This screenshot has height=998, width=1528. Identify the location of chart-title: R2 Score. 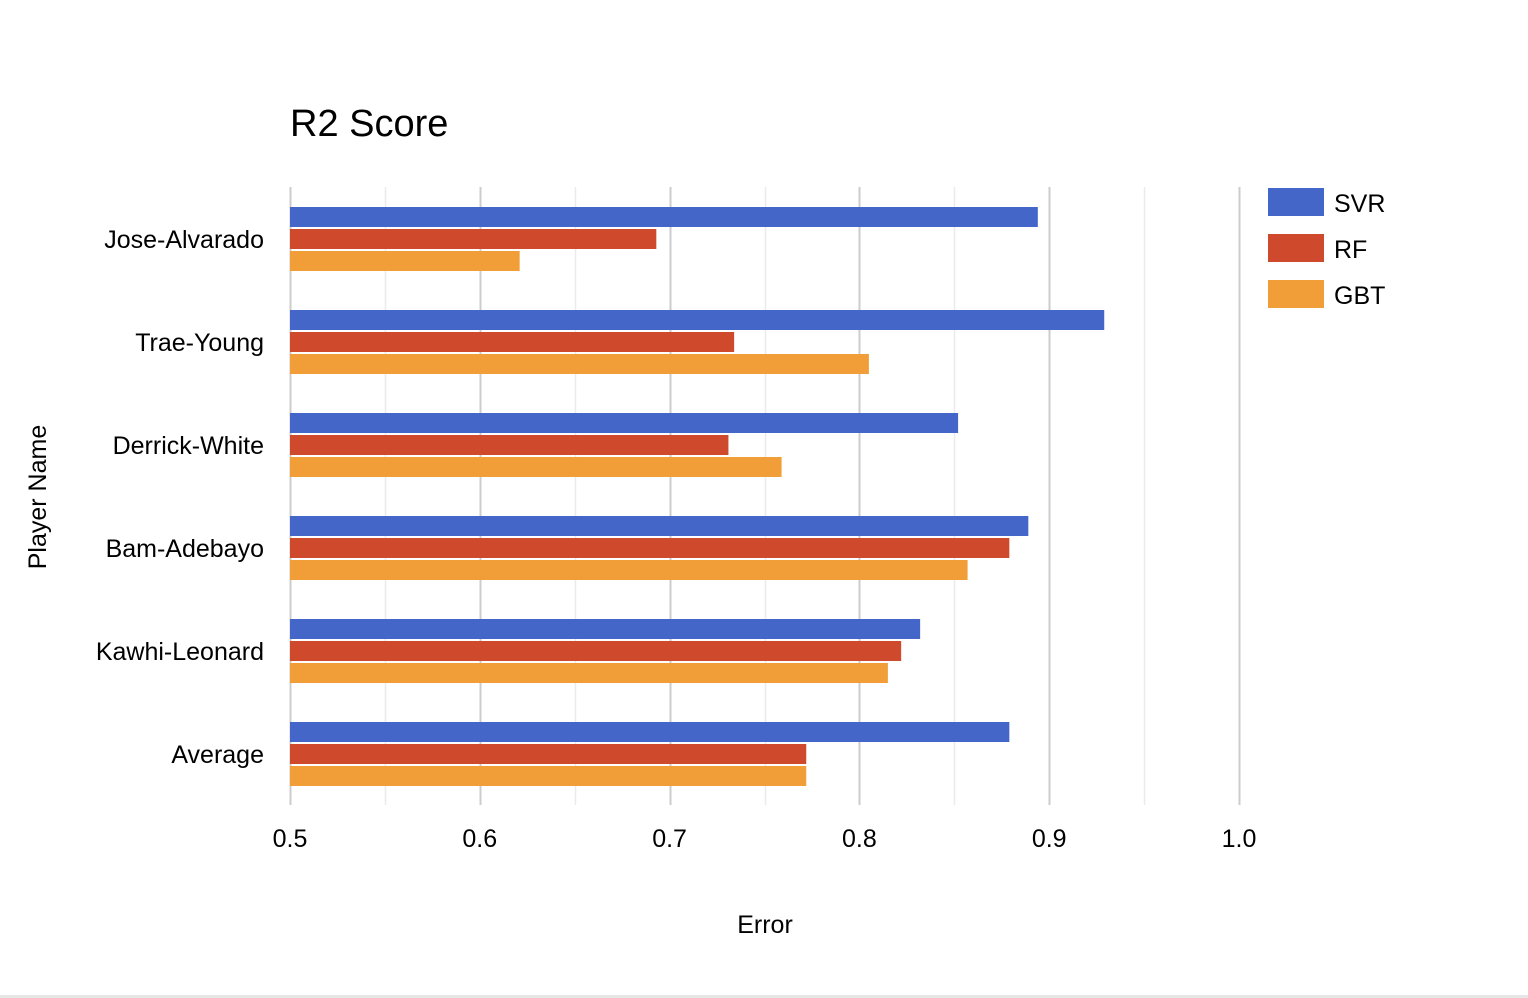
(369, 124).